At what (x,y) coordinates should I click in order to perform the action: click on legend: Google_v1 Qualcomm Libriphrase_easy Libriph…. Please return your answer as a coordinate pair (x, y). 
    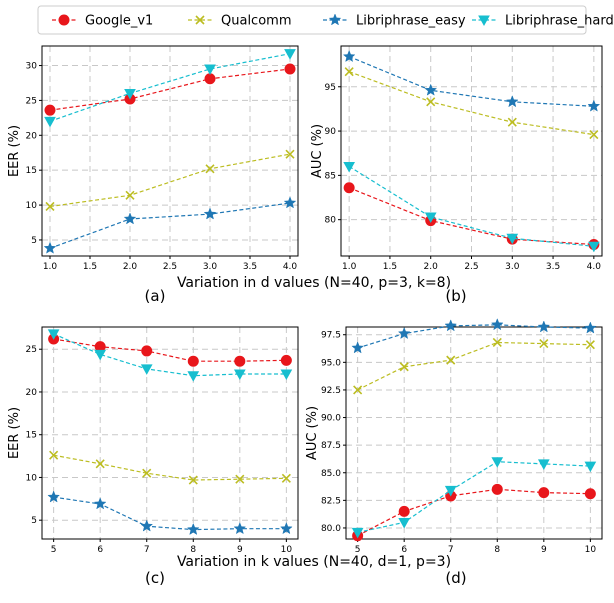
    Looking at the image, I should click on (325, 20).